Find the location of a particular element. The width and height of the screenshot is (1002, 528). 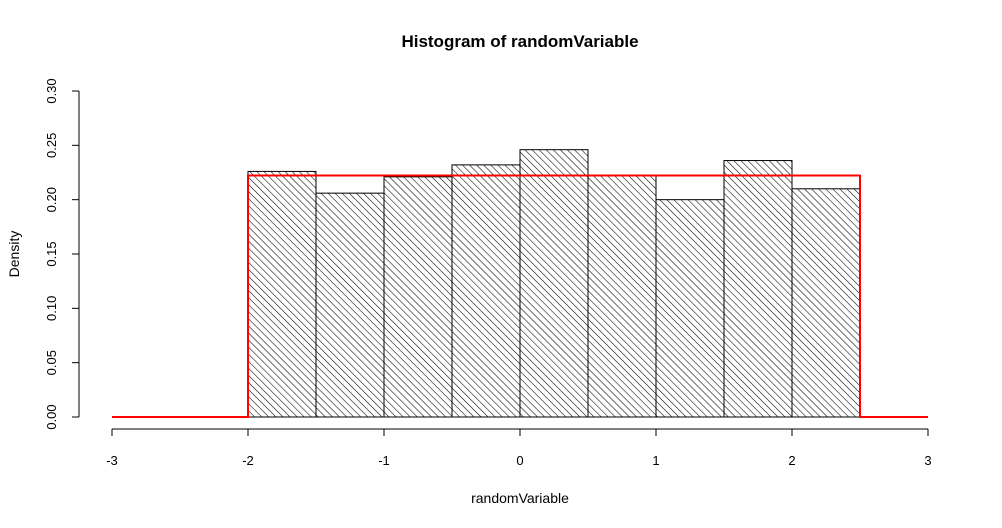

y-tick-label-1: 0.00 is located at coordinates (51, 416).